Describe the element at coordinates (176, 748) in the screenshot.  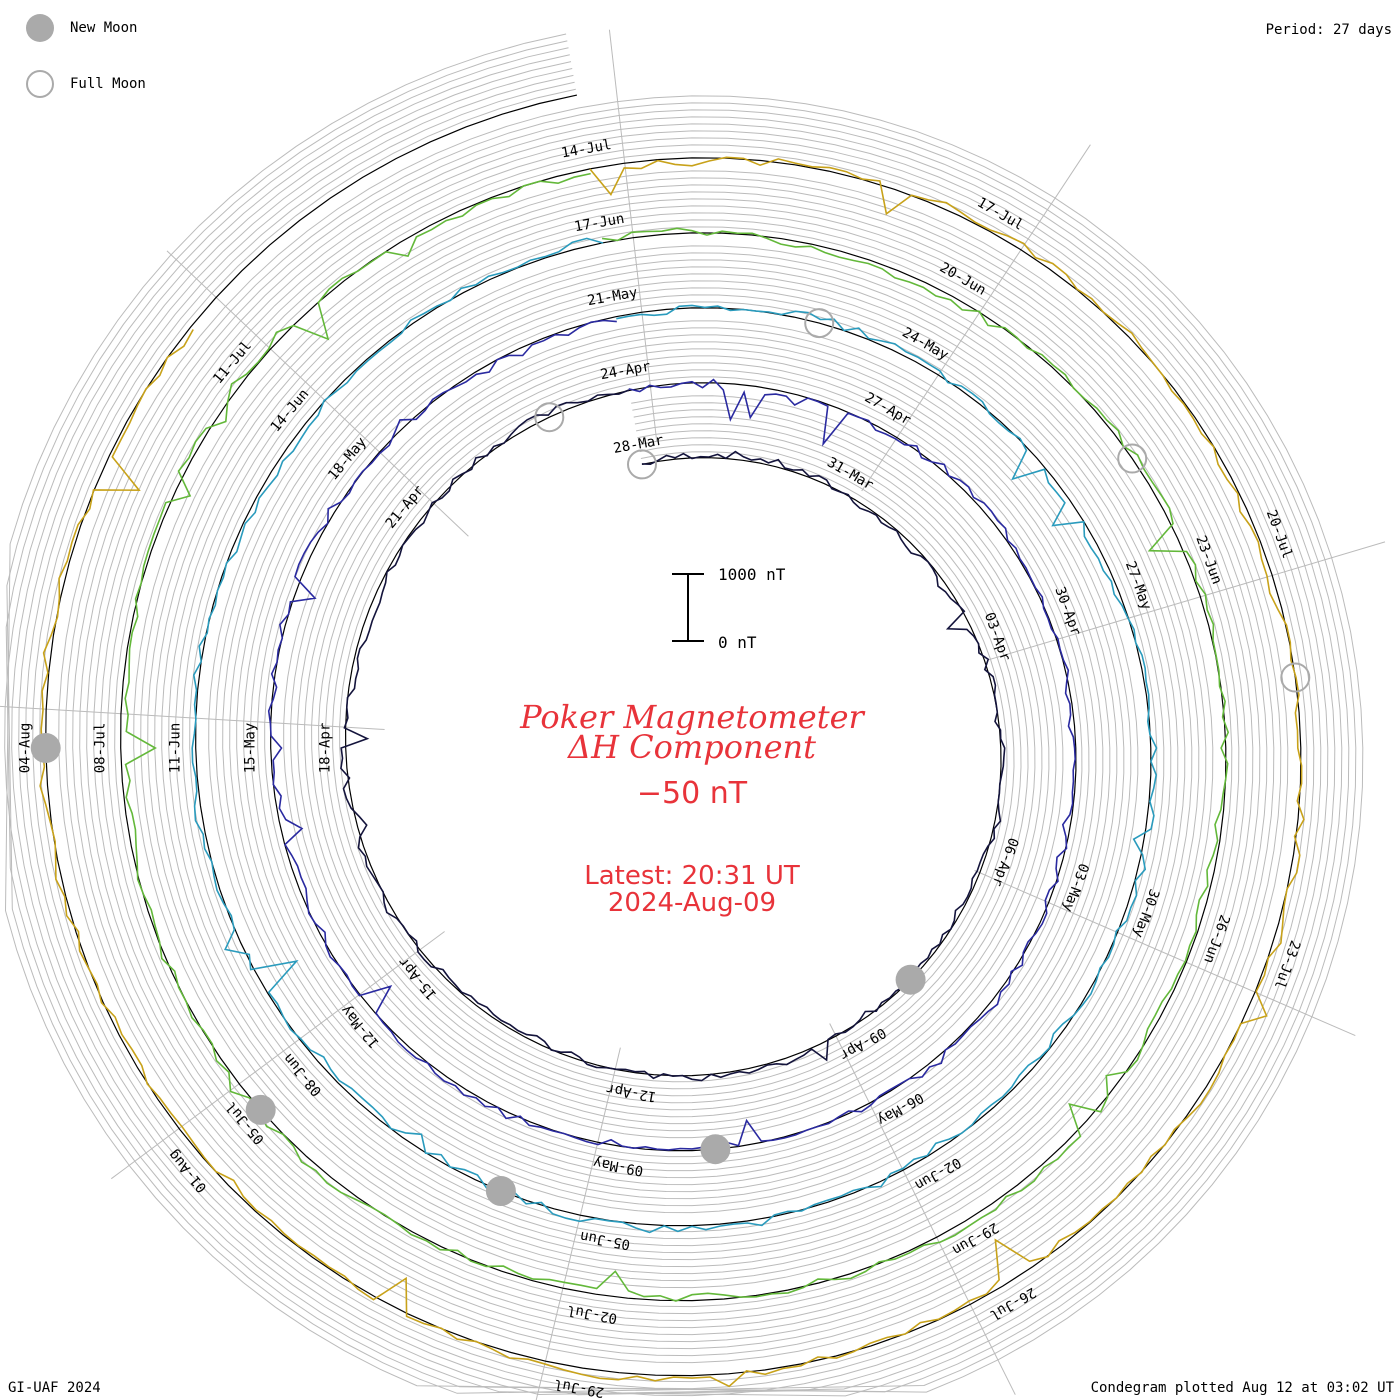
I see `date-label: 11-Jun` at that location.